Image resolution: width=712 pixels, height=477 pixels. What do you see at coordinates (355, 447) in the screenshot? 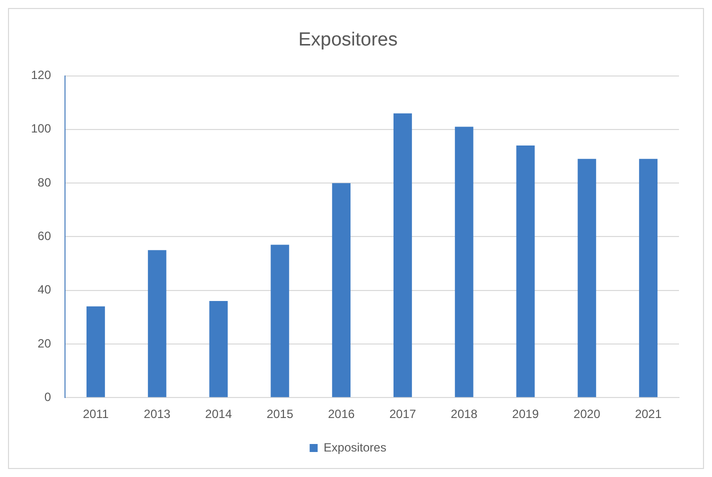
I see `legend-label: Expositores` at bounding box center [355, 447].